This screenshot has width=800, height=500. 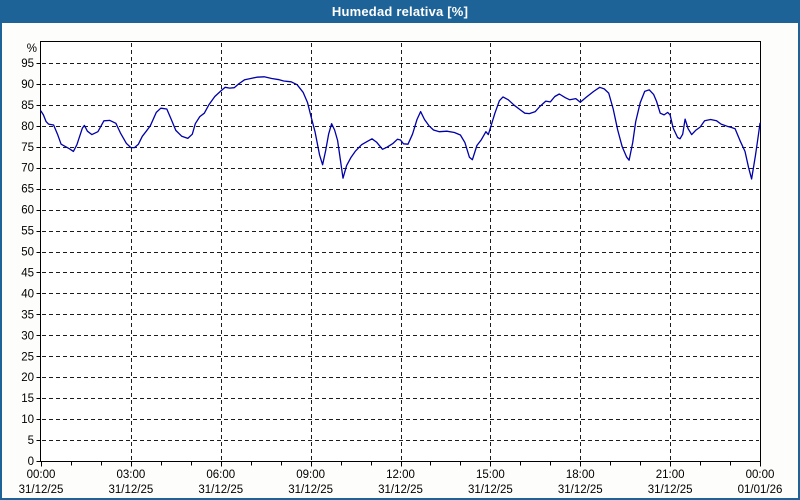 I want to click on x-axis-time-label: 09:00, so click(x=310, y=475).